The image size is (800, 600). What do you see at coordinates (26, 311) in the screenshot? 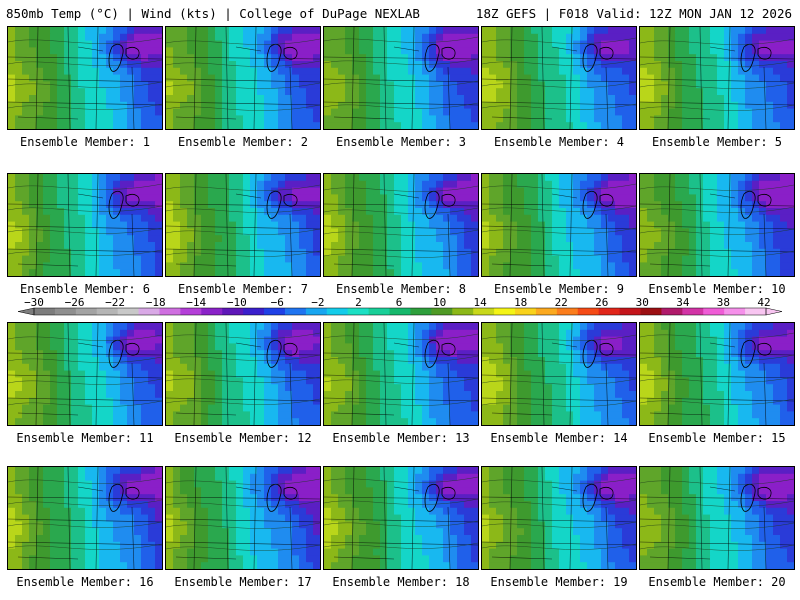
I see `colorbar-min-arrow` at bounding box center [26, 311].